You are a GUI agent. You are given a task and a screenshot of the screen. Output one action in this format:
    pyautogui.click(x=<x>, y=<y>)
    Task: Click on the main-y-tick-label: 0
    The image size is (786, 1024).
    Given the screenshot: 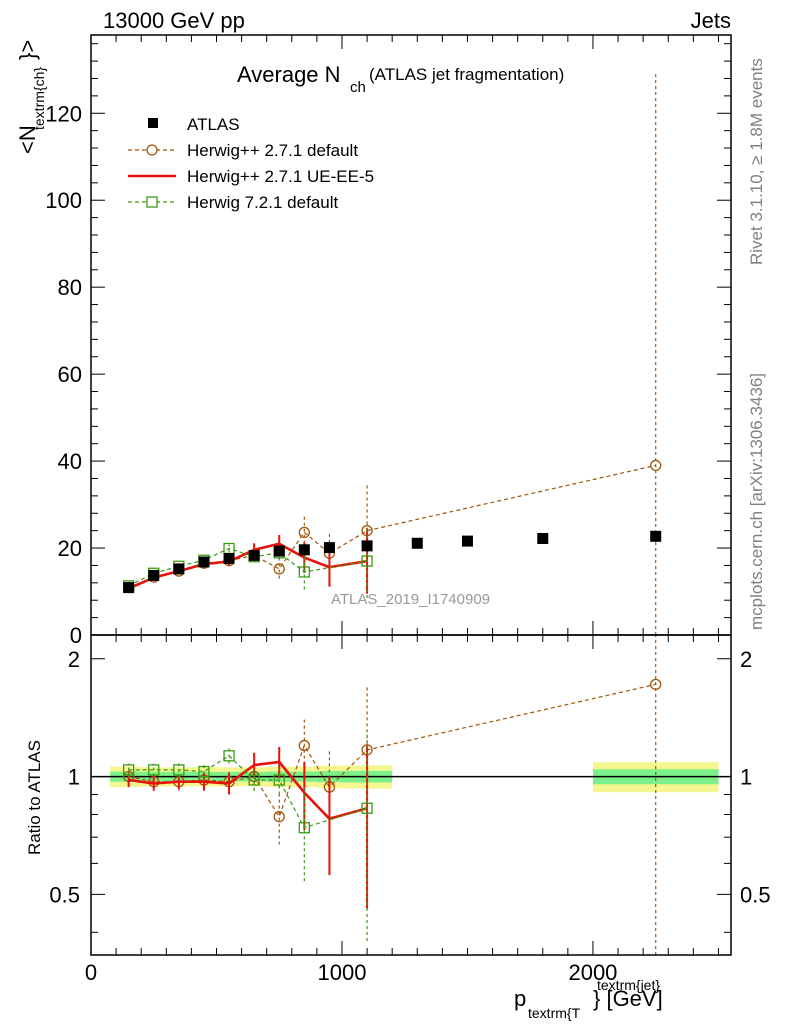 What is the action you would take?
    pyautogui.click(x=76, y=635)
    